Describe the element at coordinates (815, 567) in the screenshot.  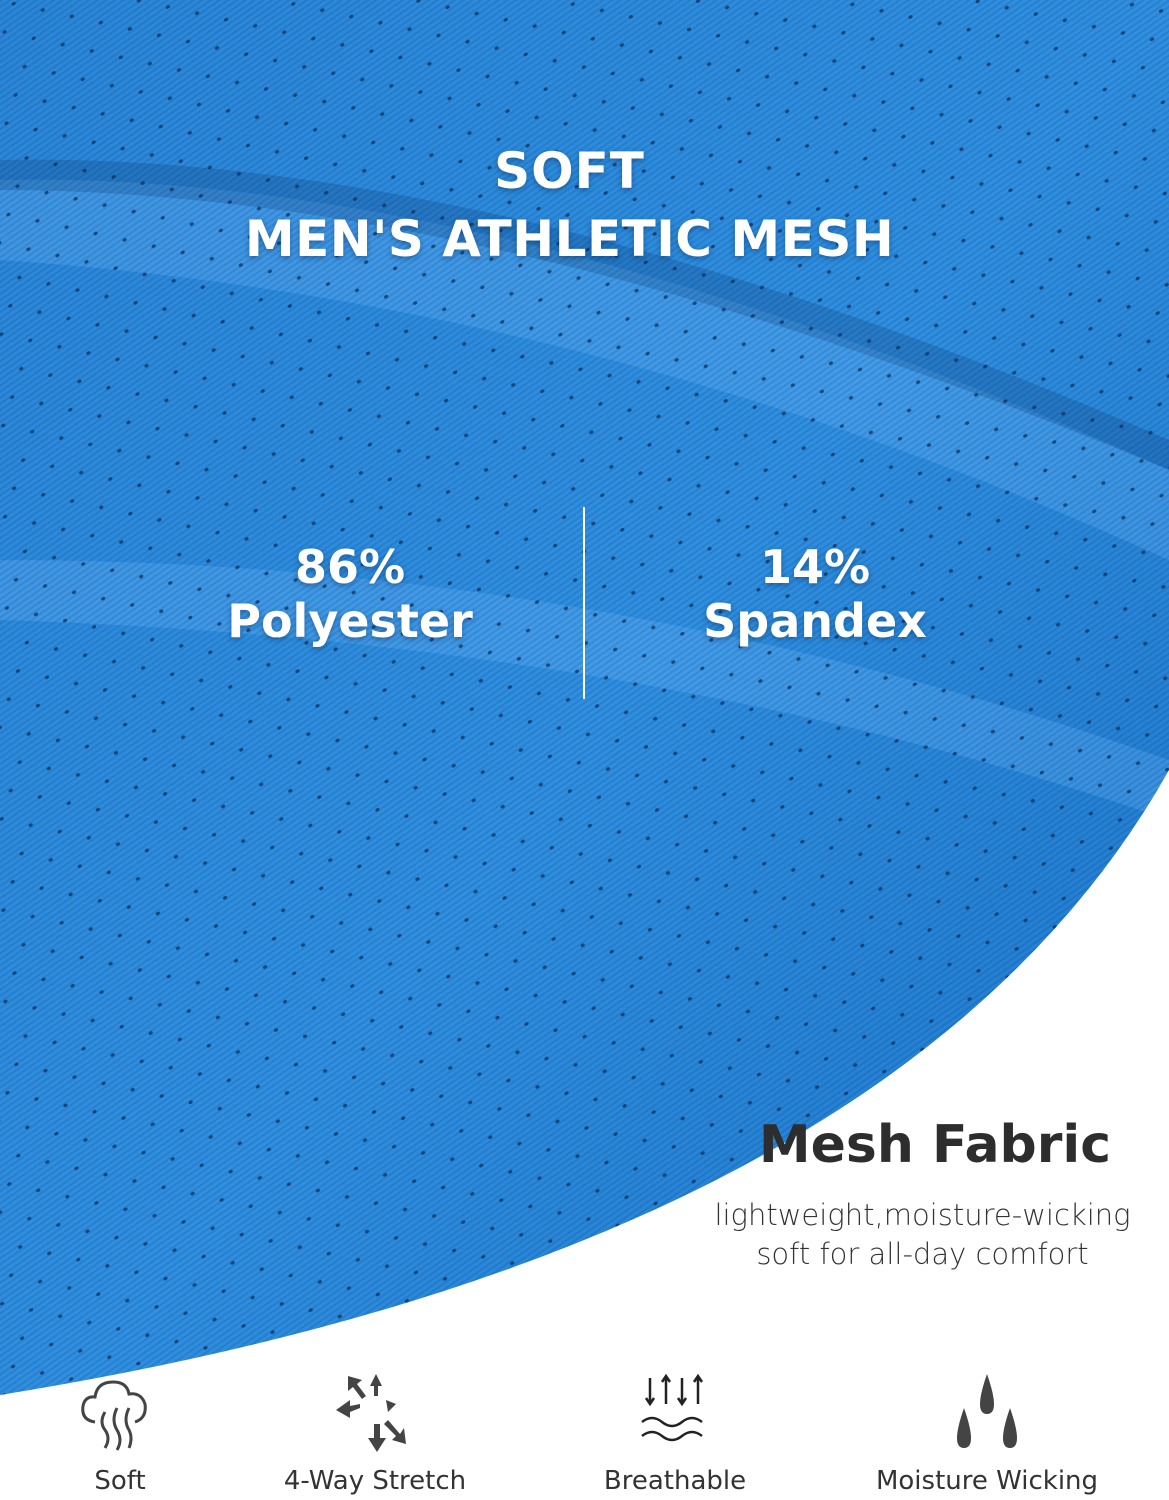
I see `spandex-percent: 14%` at that location.